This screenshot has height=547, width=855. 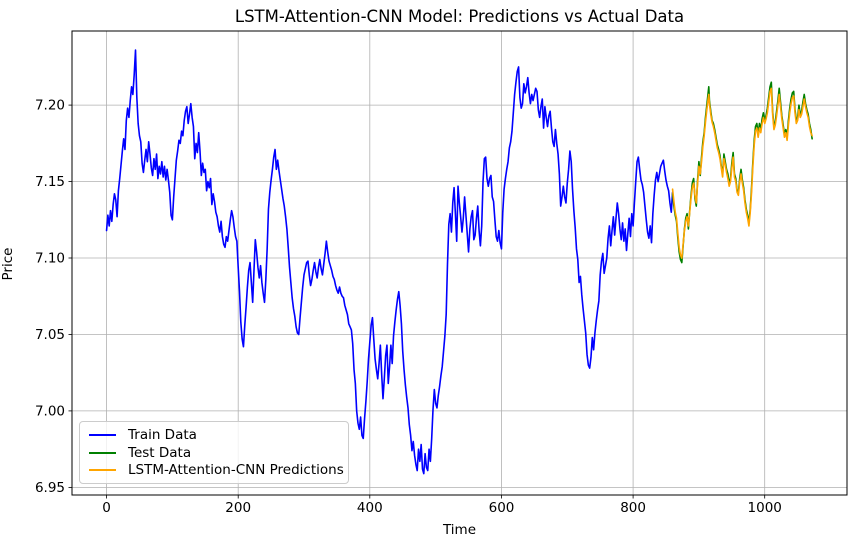 What do you see at coordinates (633, 508) in the screenshot?
I see `x-tick-label: 800` at bounding box center [633, 508].